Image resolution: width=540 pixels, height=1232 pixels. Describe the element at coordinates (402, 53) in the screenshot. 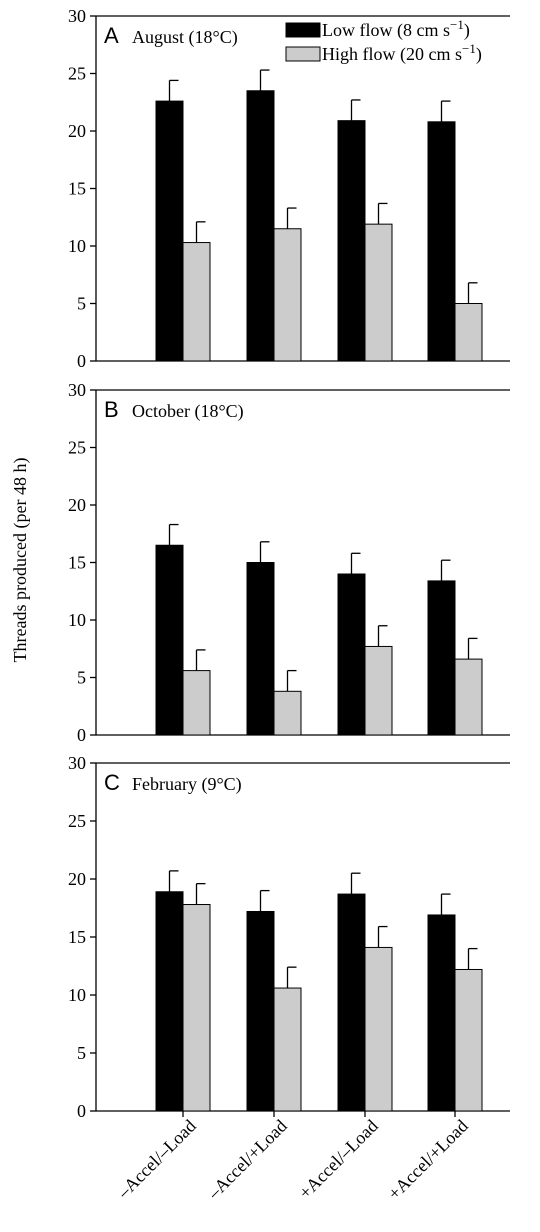

I see `legend-label: High flow (20 cm s−1)` at that location.